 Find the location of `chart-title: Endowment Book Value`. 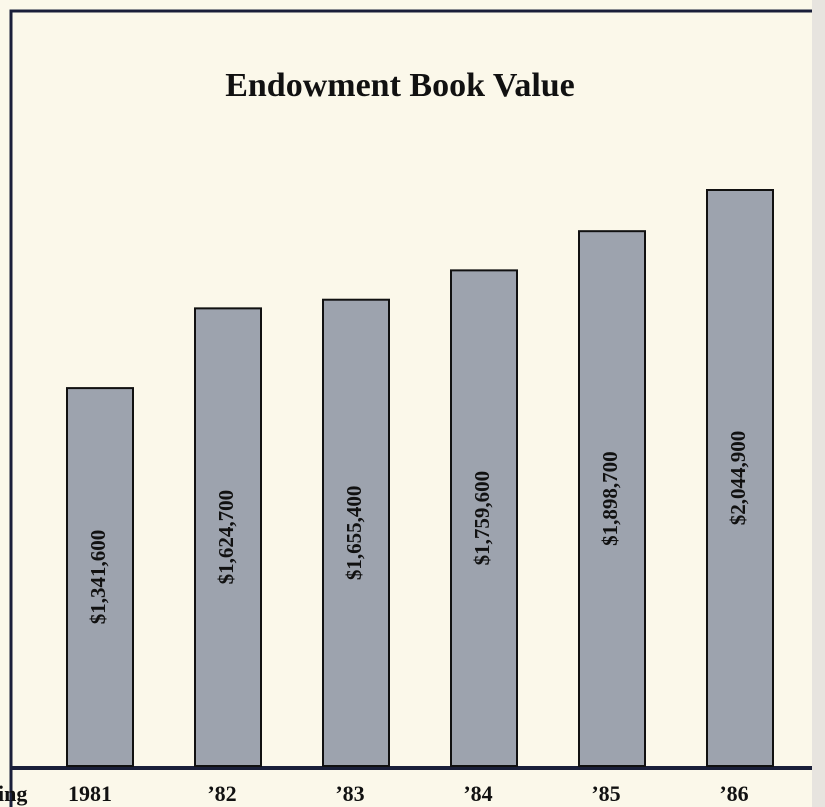

chart-title: Endowment Book Value is located at coordinates (400, 85).